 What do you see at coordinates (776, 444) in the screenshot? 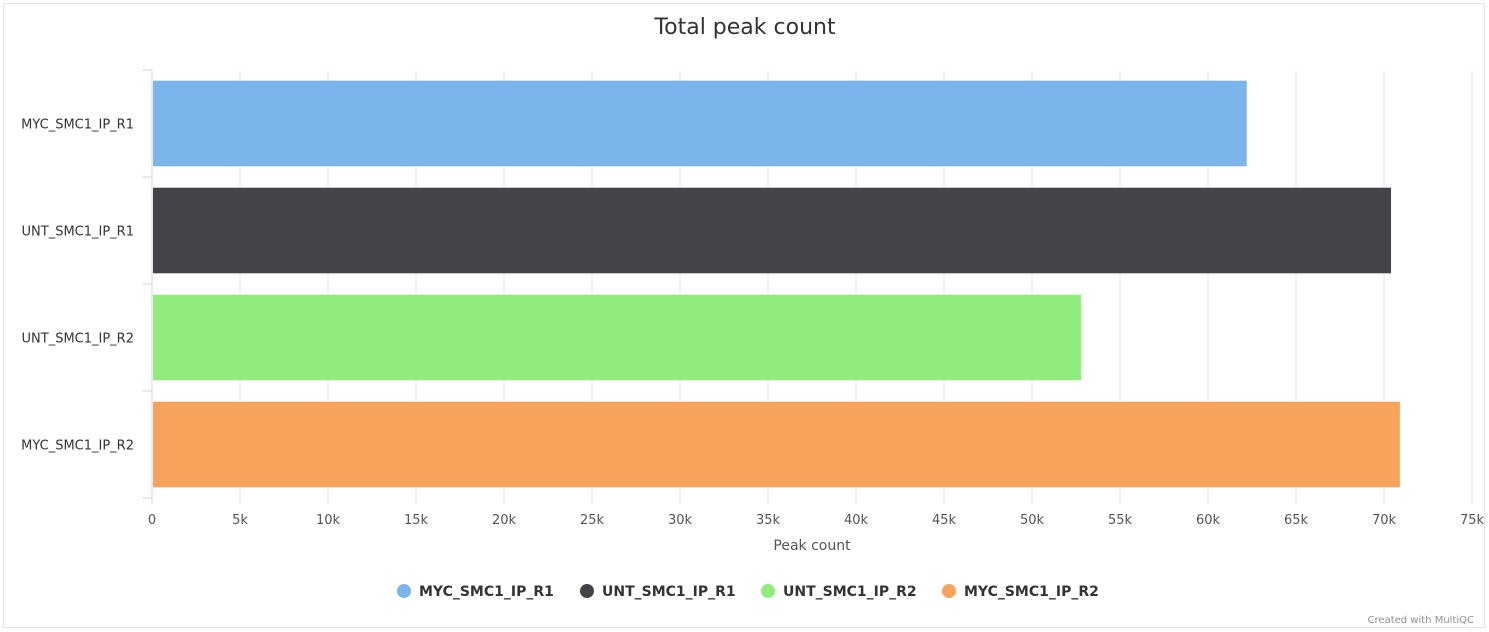
I see `bar-myc-smc1-ip-r2` at bounding box center [776, 444].